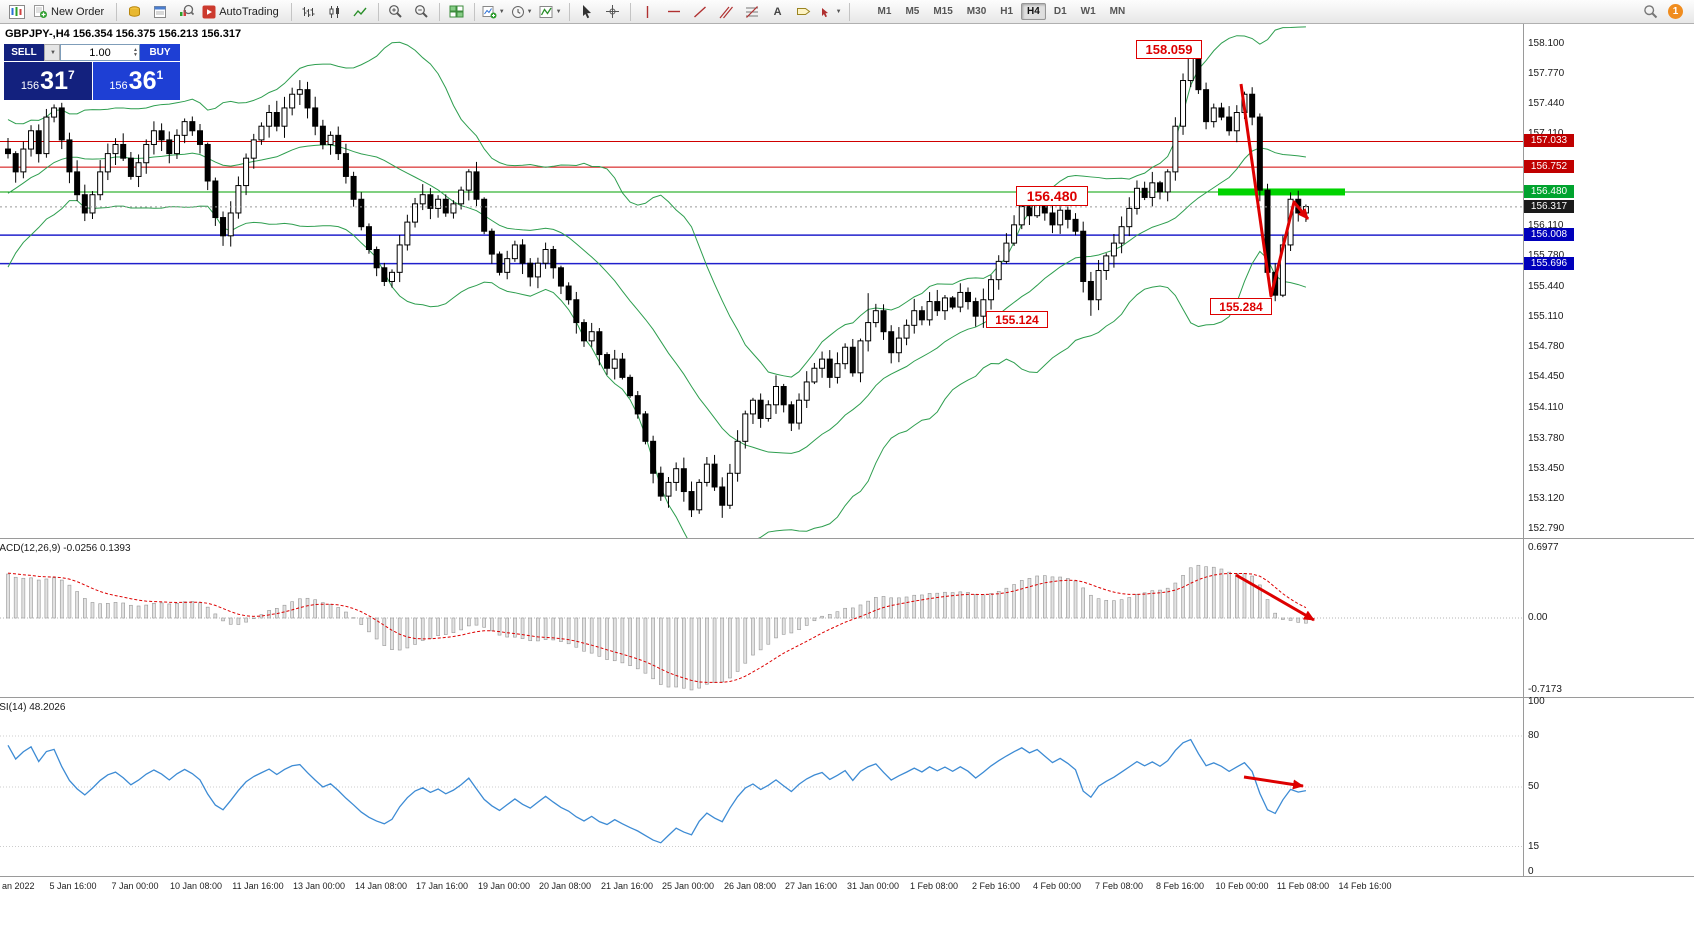 The image size is (1694, 941). What do you see at coordinates (700, 12) in the screenshot?
I see `trendline-tool-icon` at bounding box center [700, 12].